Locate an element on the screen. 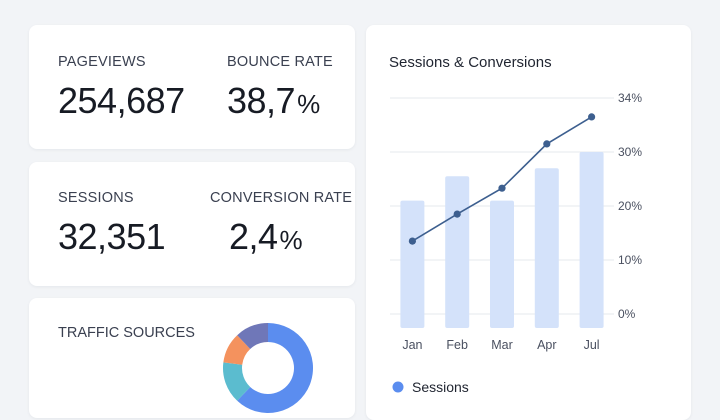 The image size is (720, 420). x-tick-label: Jul is located at coordinates (592, 345).